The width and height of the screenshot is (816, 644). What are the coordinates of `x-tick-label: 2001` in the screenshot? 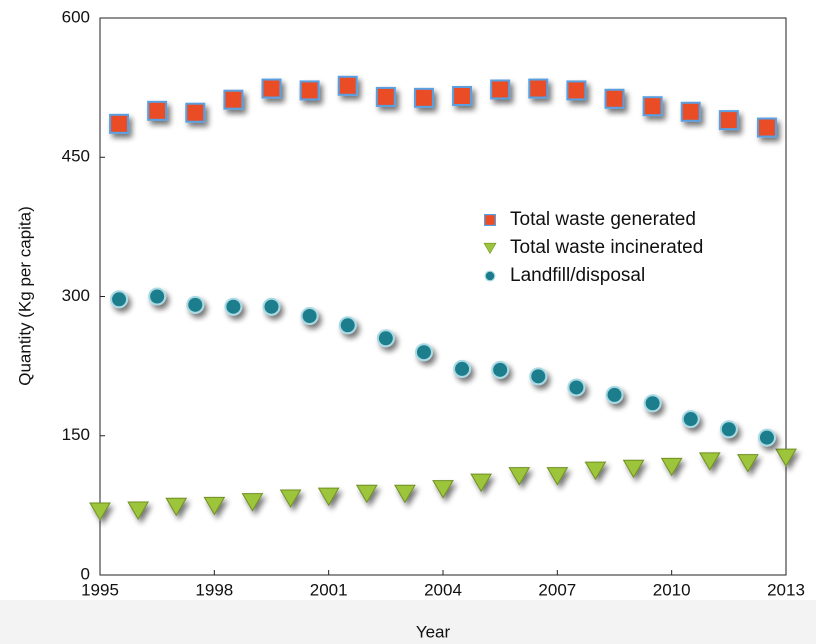 It's located at (329, 589).